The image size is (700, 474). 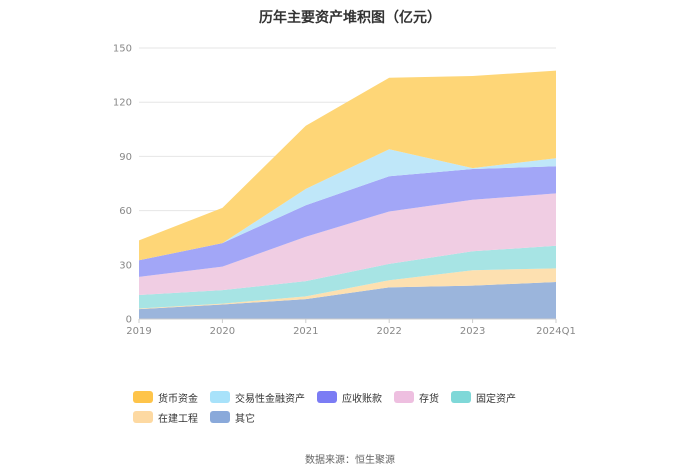 I want to click on legend-item-currency-funds: 货币资金, so click(x=165, y=397).